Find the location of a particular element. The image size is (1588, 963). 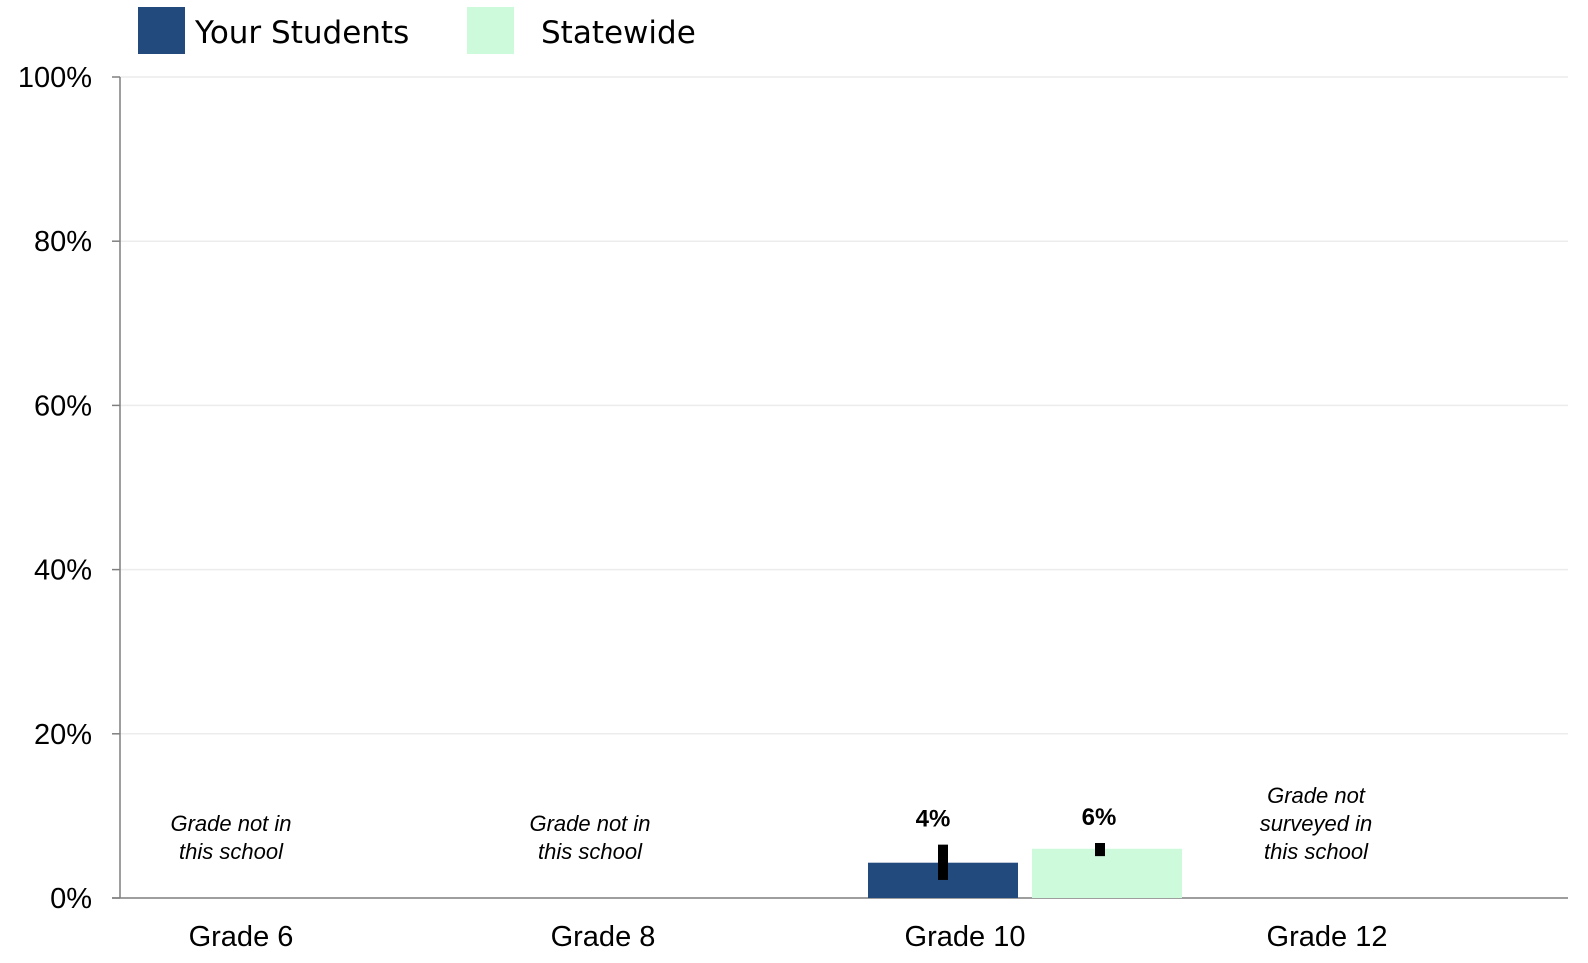

y-tick-label-60: 60% is located at coordinates (63, 406).